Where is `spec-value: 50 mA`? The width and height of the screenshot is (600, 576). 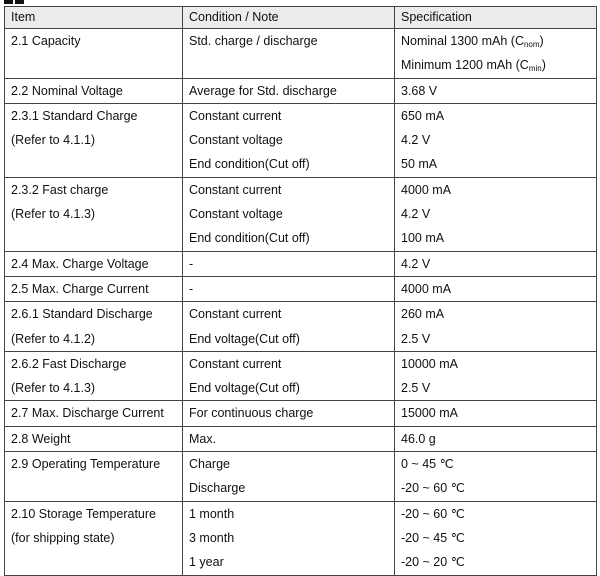 spec-value: 50 mA is located at coordinates (419, 164).